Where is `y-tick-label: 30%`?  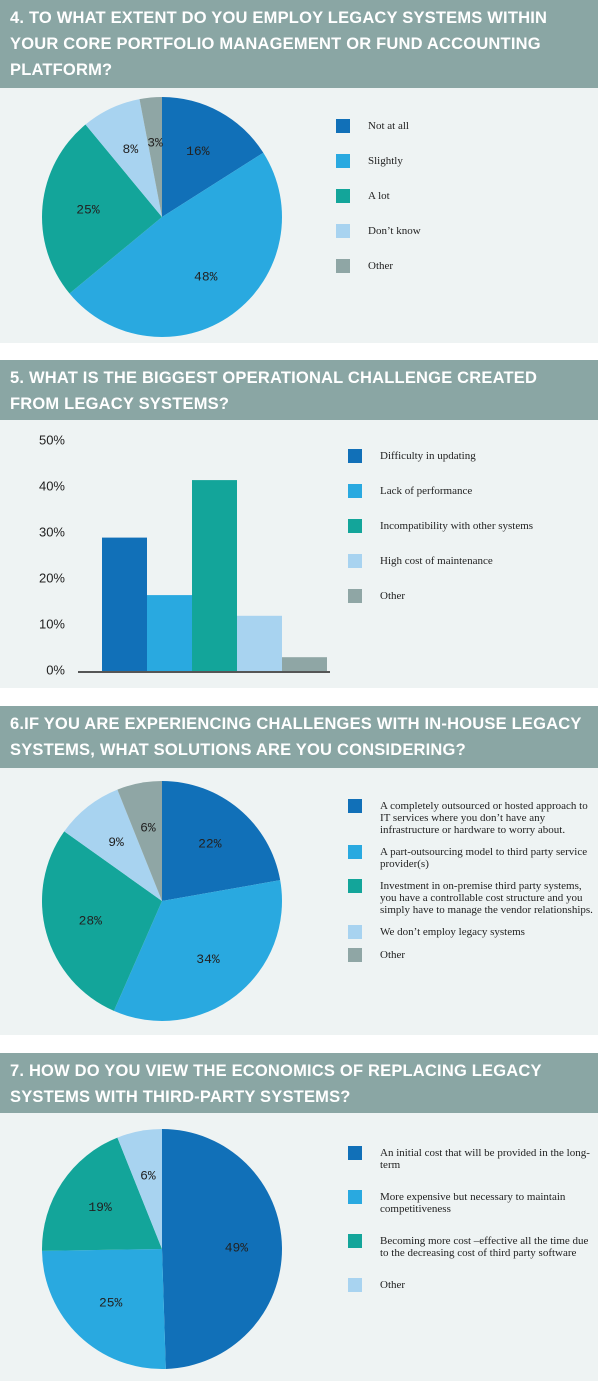 y-tick-label: 30% is located at coordinates (52, 531).